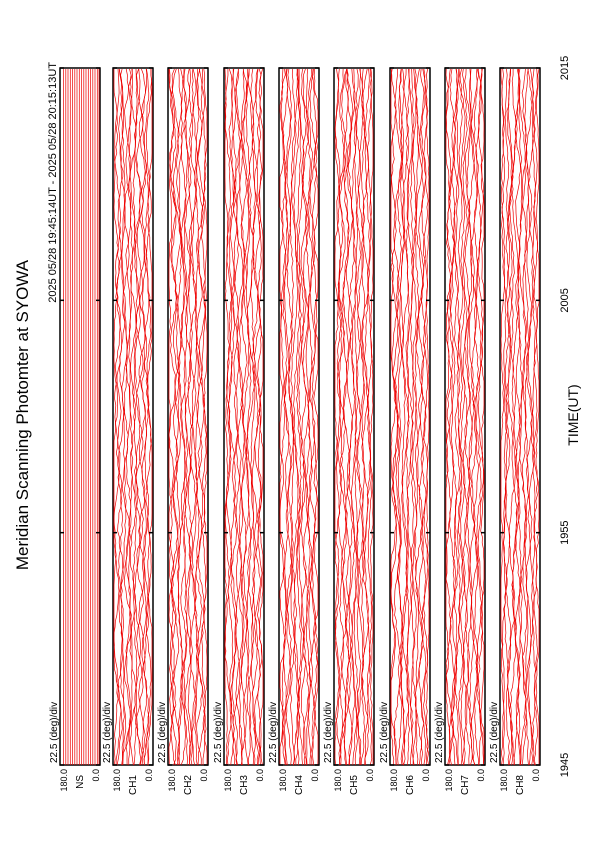  I want to click on channel-label: NS, so click(80, 782).